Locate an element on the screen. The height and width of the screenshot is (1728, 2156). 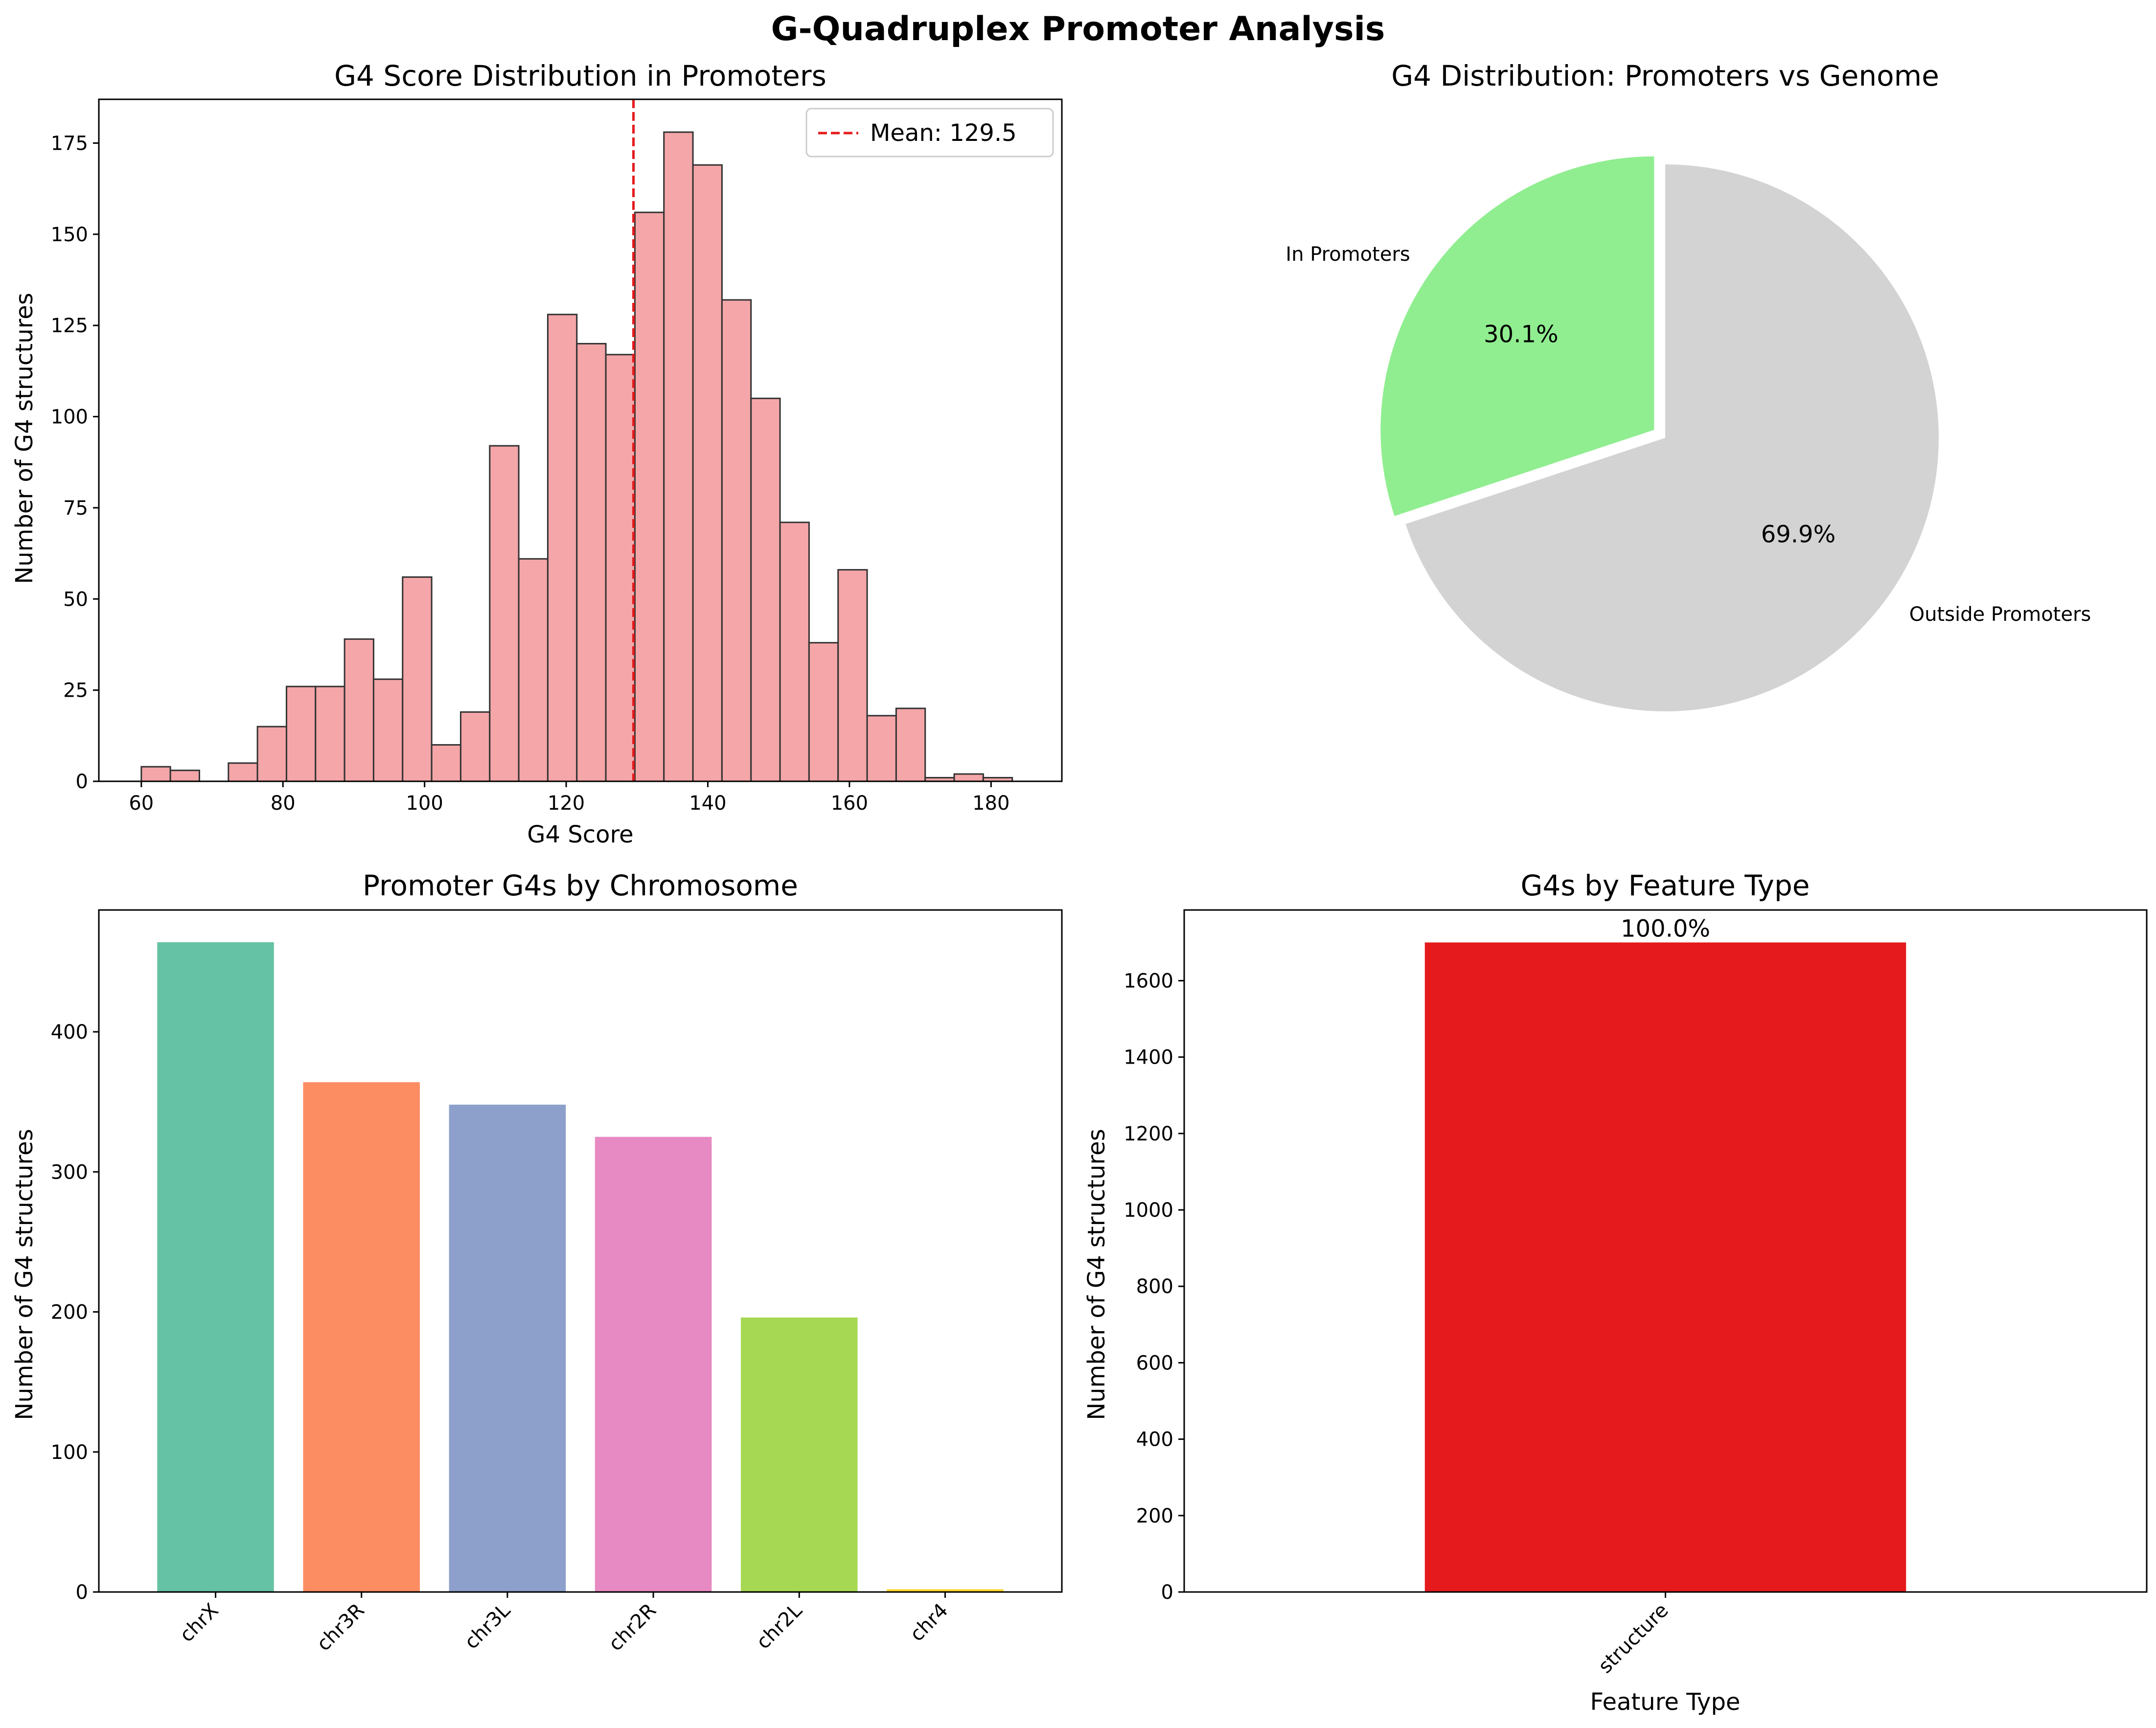
feature-y-tick-label: 1600 is located at coordinates (1148, 981).